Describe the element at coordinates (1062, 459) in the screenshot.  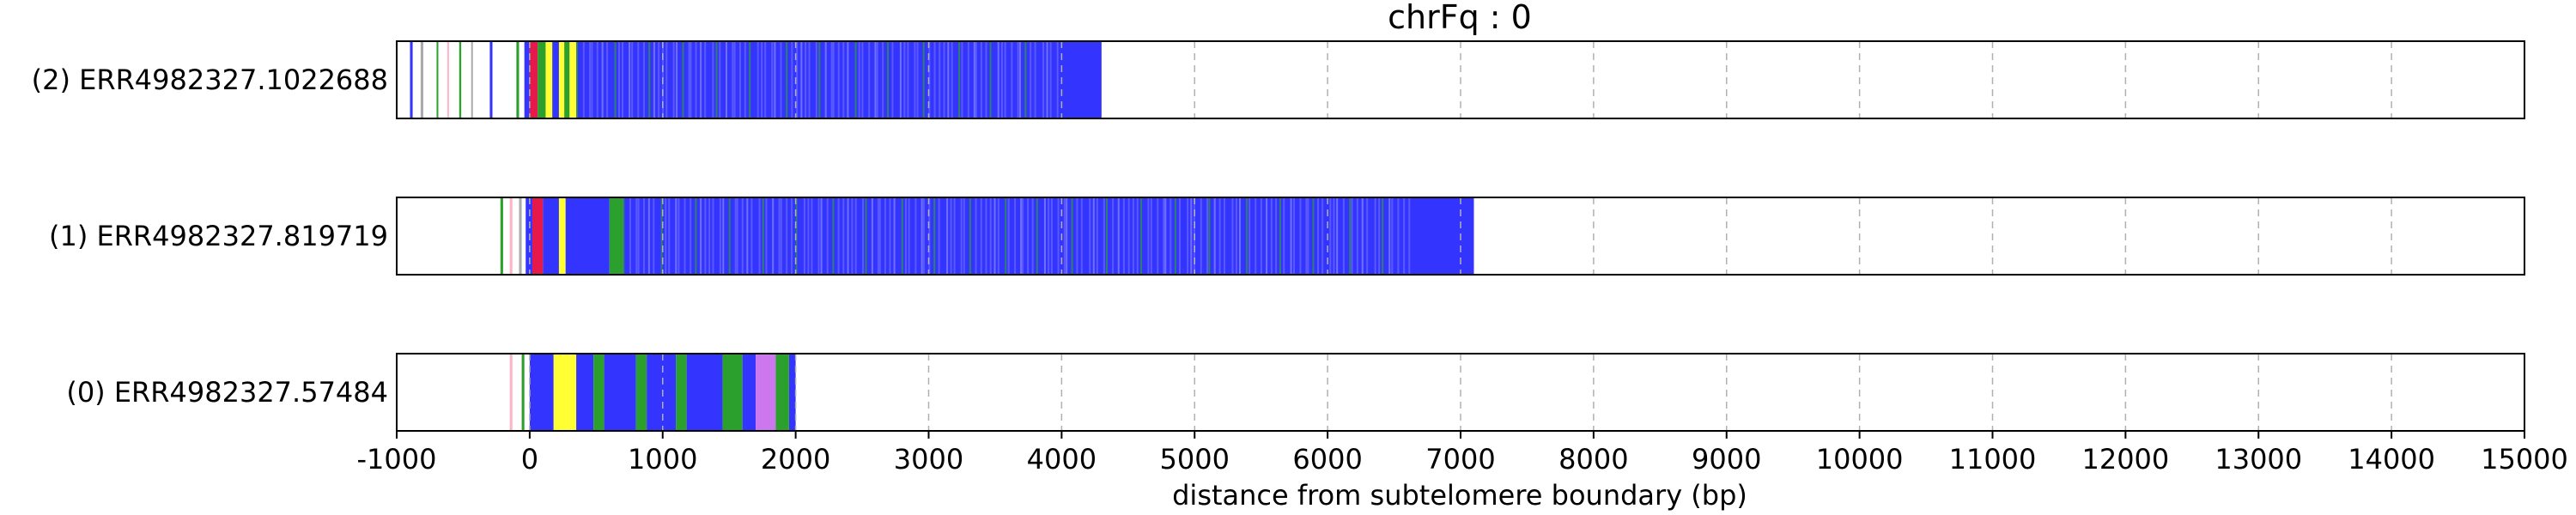
I see `x-tick-label: 4000` at that location.